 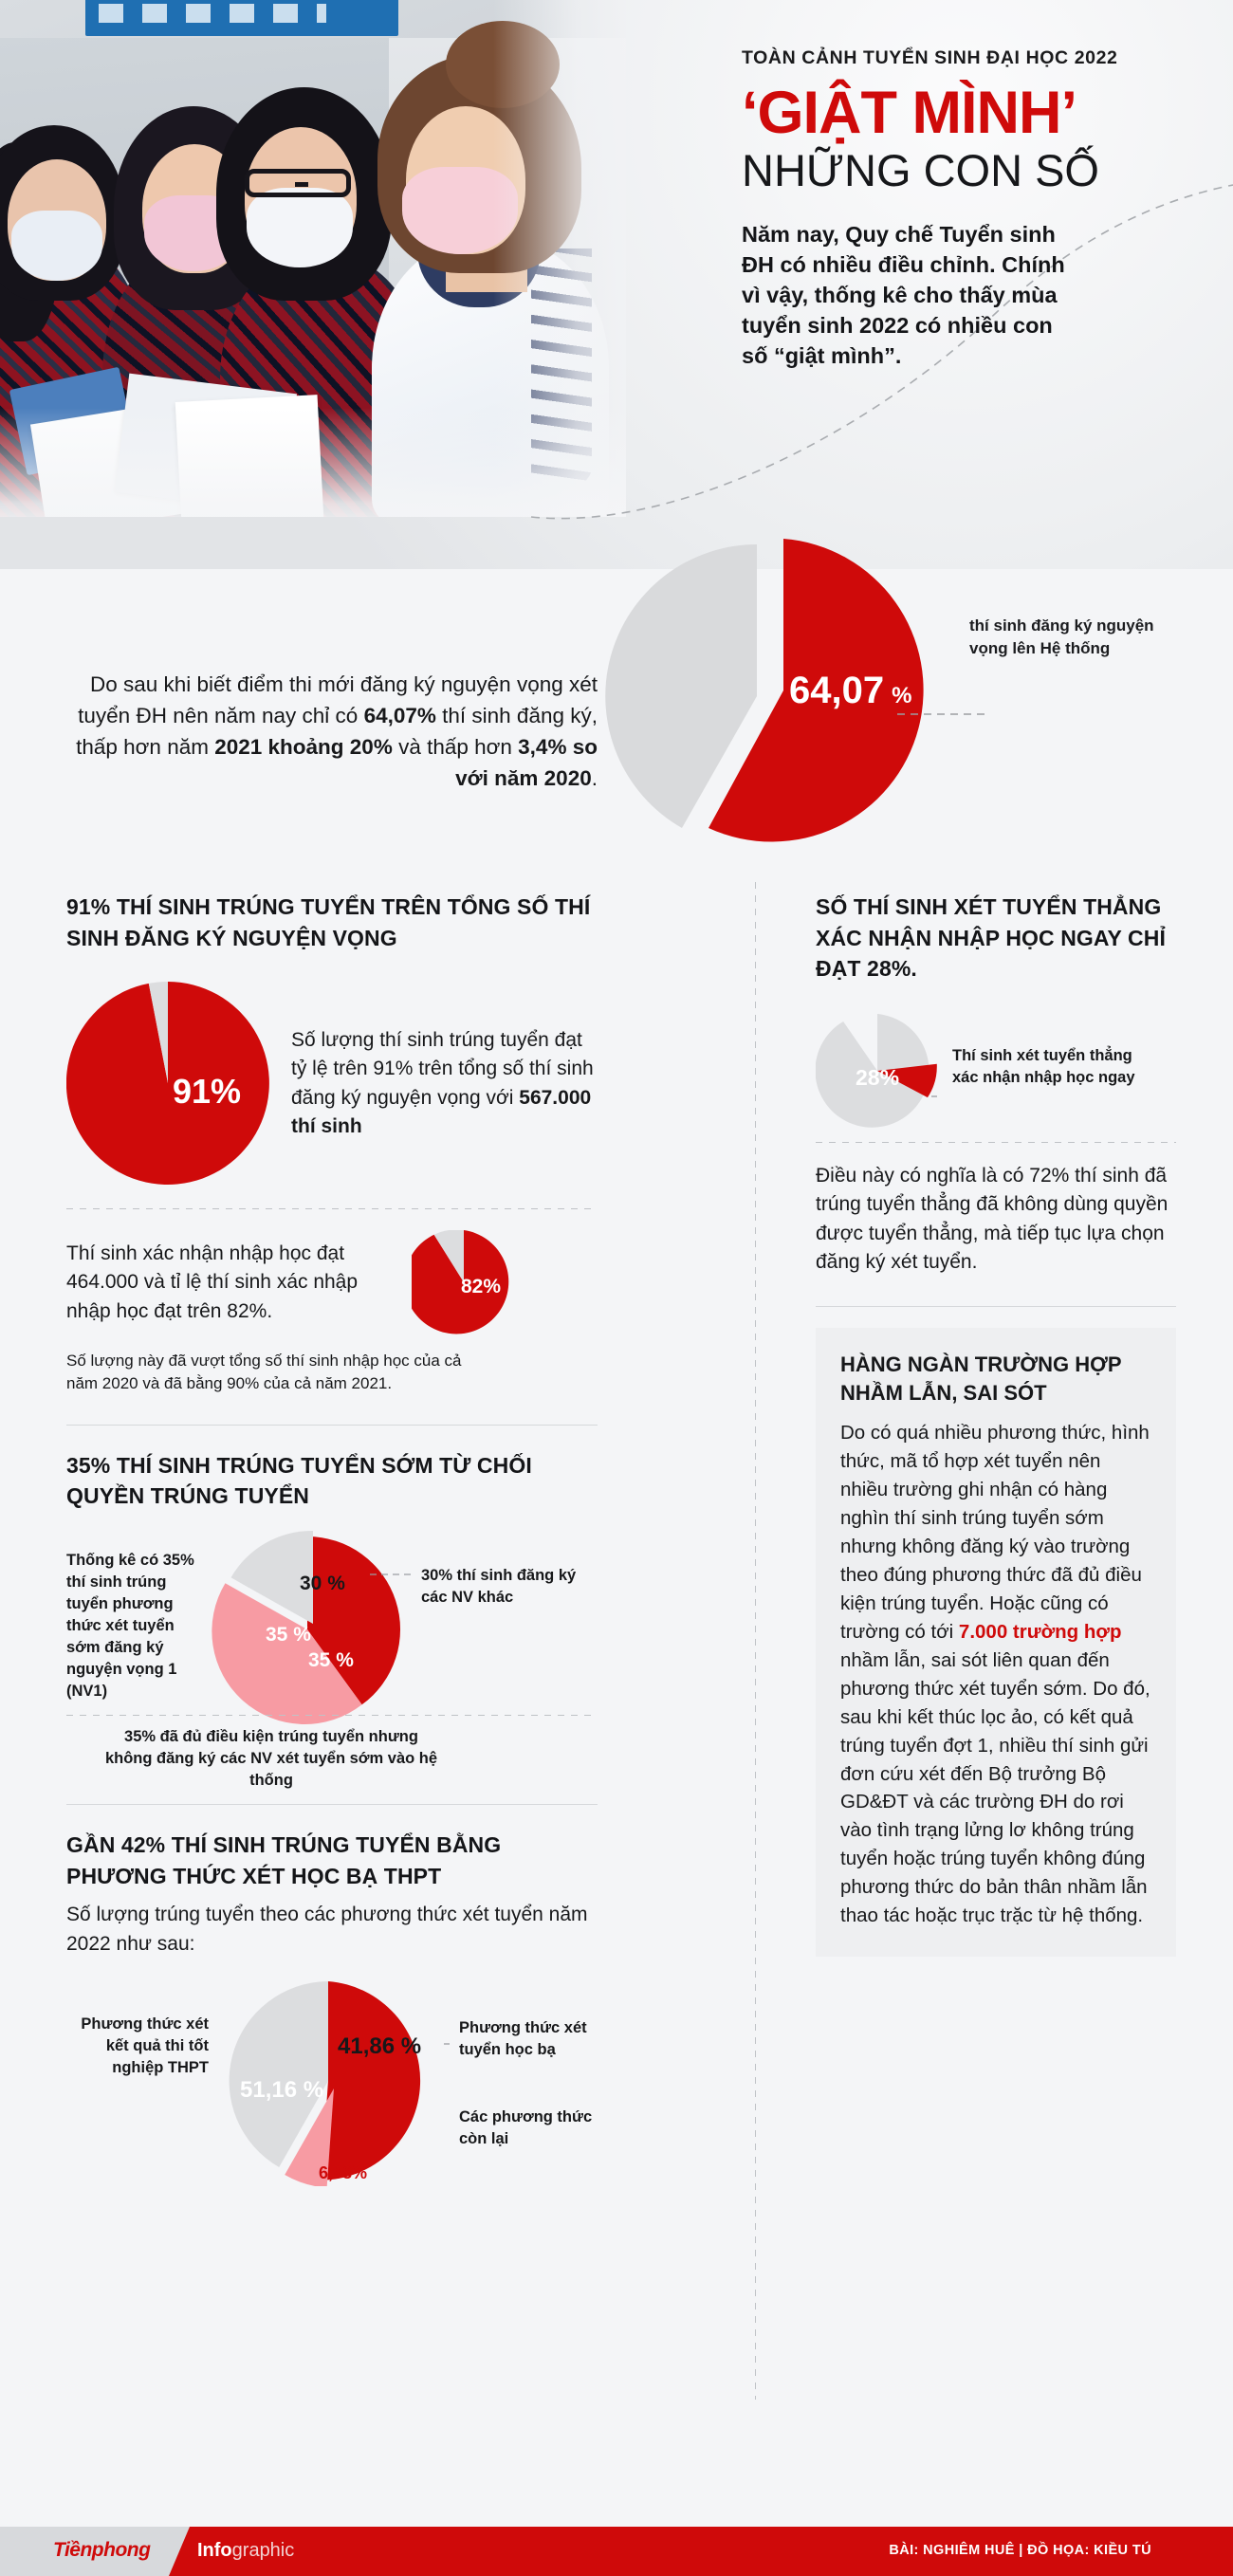 I want to click on pie-5116-value: 51,16 %, so click(x=281, y=2090).